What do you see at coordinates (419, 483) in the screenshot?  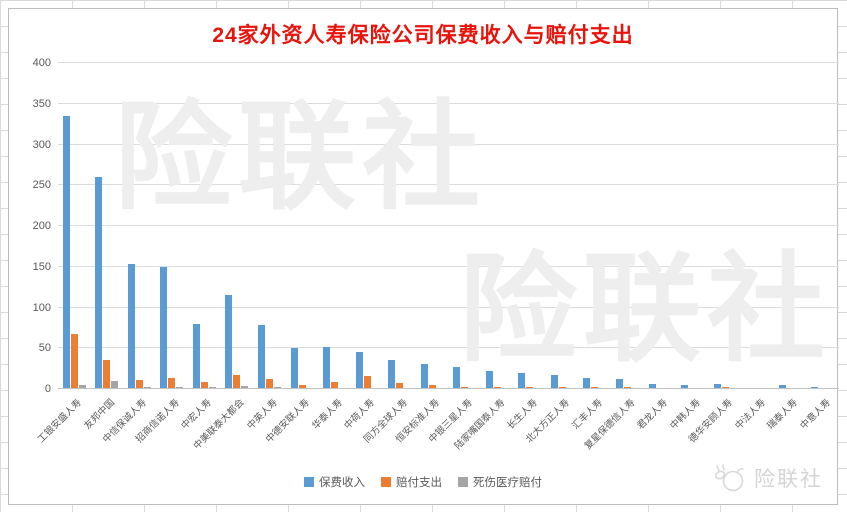 I see `legend-label: 赔付支出` at bounding box center [419, 483].